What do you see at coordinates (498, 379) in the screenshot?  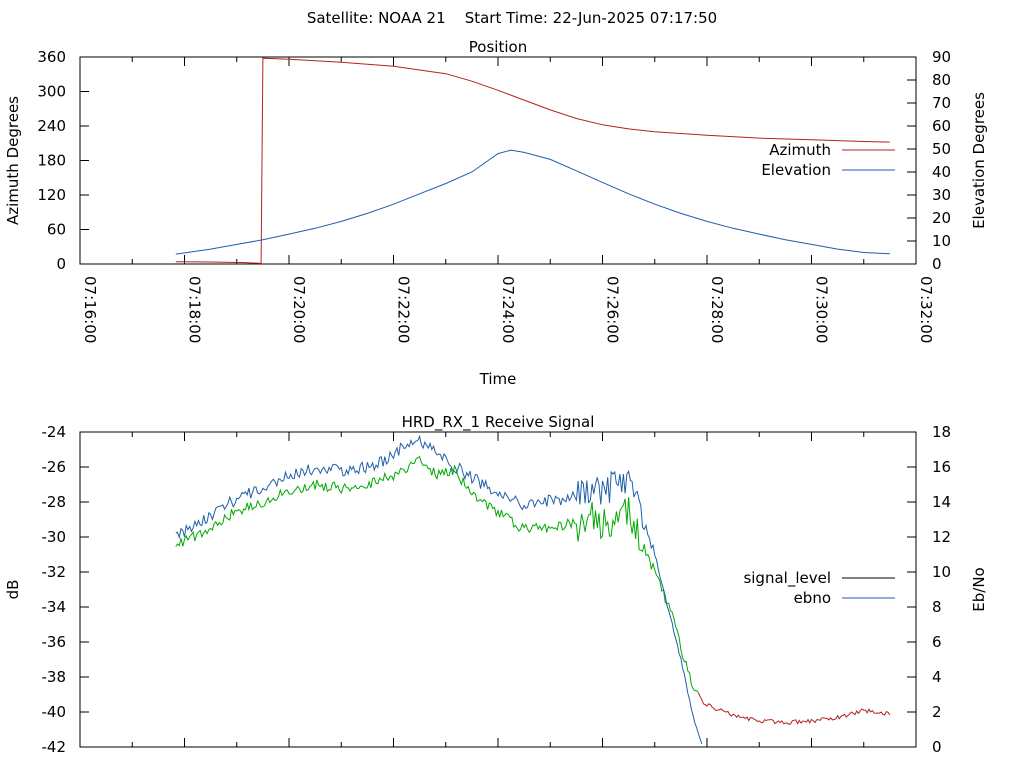 I see `x-axis-label: Time` at bounding box center [498, 379].